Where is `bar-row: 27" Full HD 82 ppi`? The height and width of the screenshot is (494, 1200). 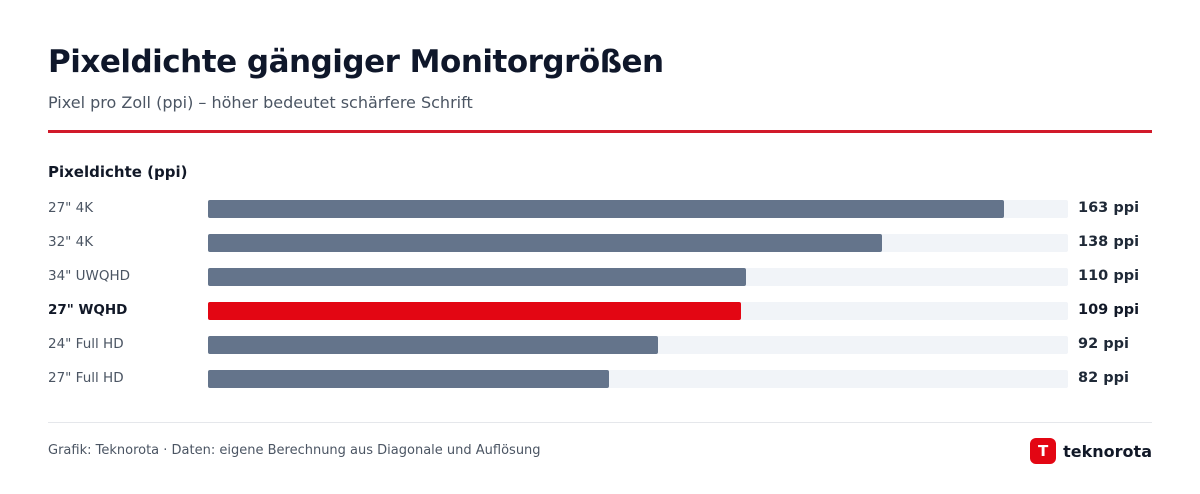 bar-row: 27" Full HD 82 ppi is located at coordinates (600, 379).